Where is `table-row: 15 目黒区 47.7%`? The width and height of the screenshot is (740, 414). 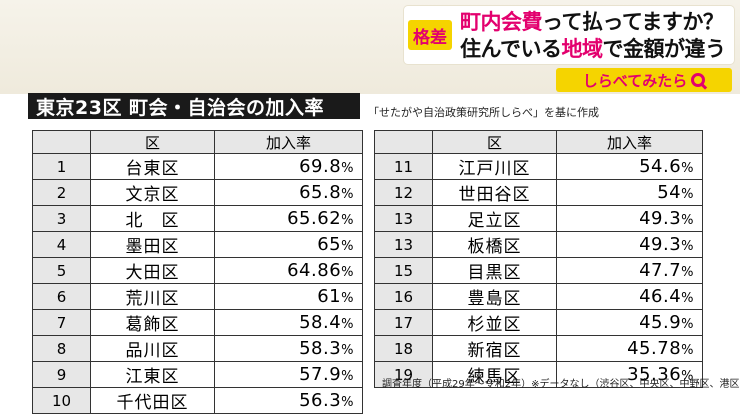 table-row: 15 目黒区 47.7% is located at coordinates (538, 270).